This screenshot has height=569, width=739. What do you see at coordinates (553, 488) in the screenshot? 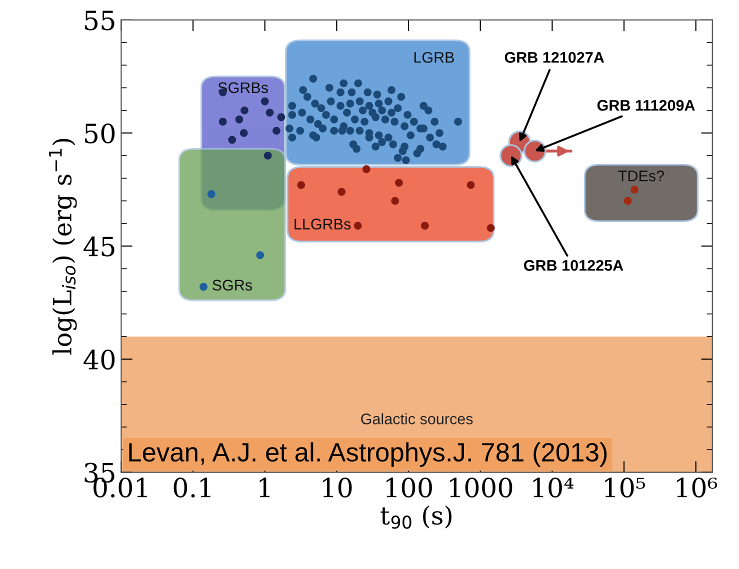
I see `x-tick-label: 10⁴` at bounding box center [553, 488].